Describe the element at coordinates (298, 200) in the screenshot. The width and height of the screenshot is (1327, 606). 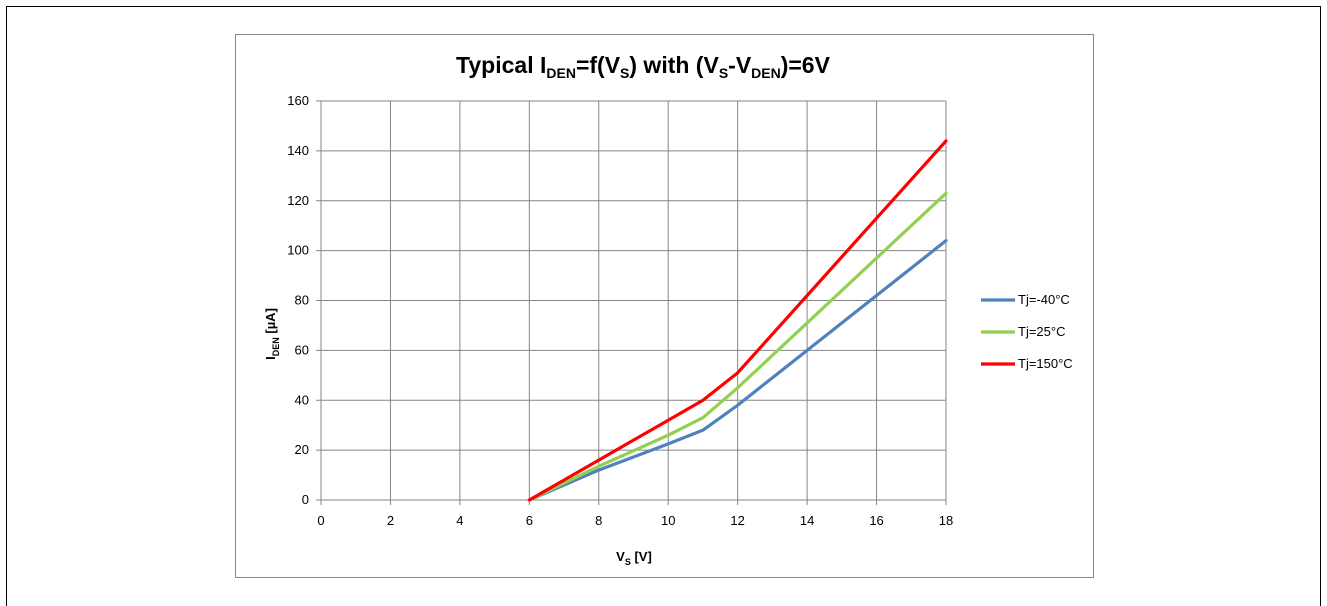
I see `y-tick-label: 120` at that location.